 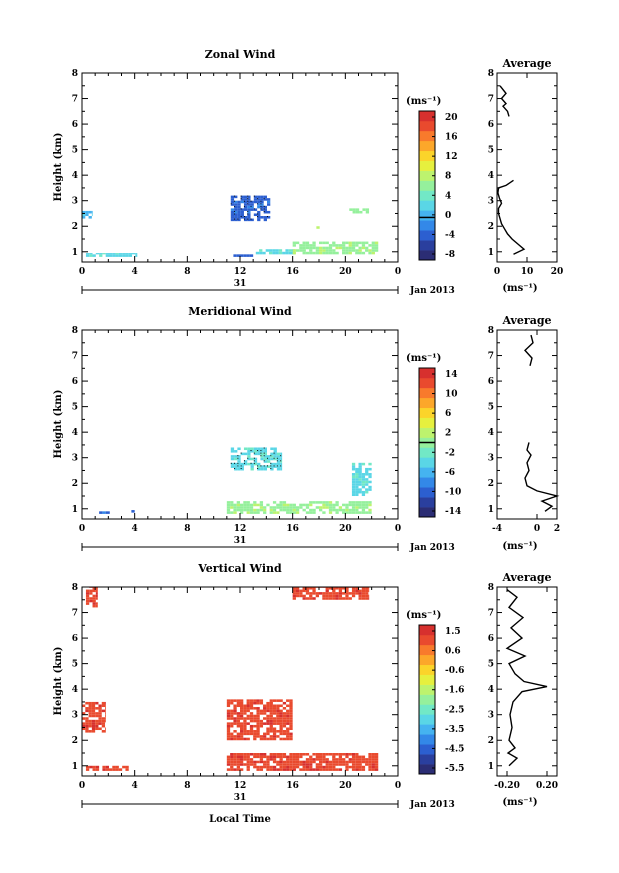 What do you see at coordinates (427, 462) in the screenshot?
I see `meridional-cbar-swatch` at bounding box center [427, 462].